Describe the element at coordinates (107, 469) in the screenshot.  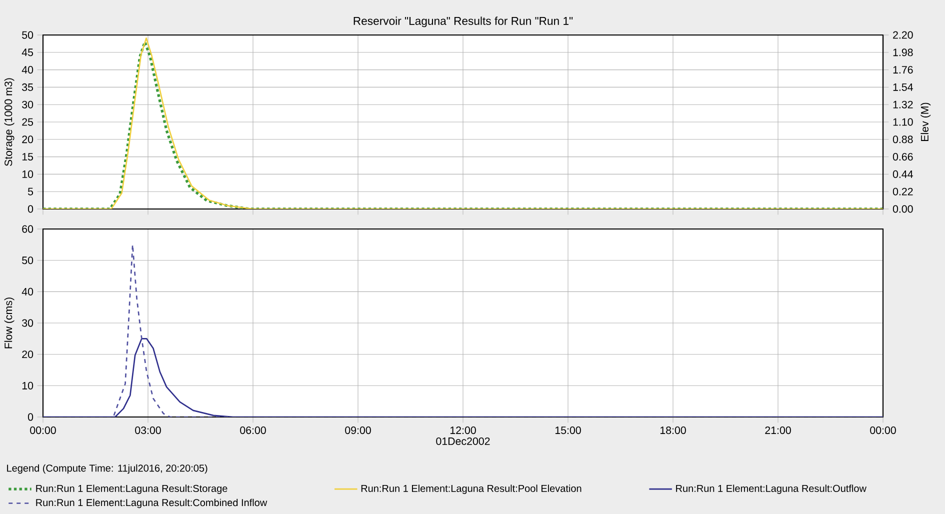
I see `legend-title: Legend (Compute Time: 11jul2016, 20:20:05)` at that location.